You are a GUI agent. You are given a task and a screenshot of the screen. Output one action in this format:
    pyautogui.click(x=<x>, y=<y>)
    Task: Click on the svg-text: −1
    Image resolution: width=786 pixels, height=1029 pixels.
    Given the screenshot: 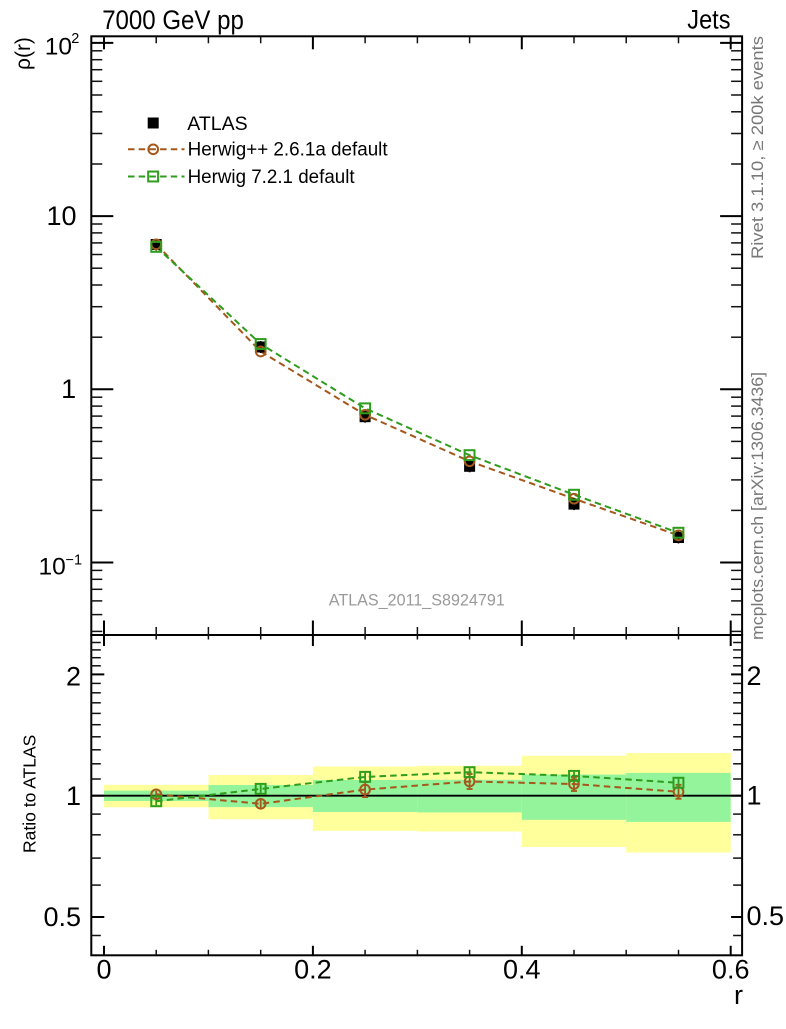 What is the action you would take?
    pyautogui.click(x=74, y=560)
    